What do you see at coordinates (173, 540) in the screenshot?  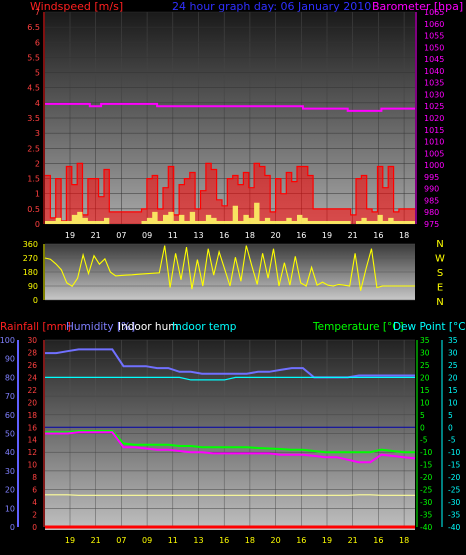 I see `climate-x-tick-label: 11` at bounding box center [173, 540].